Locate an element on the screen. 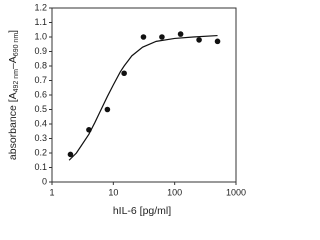  y-tick-label: 0.7 is located at coordinates (40, 80).